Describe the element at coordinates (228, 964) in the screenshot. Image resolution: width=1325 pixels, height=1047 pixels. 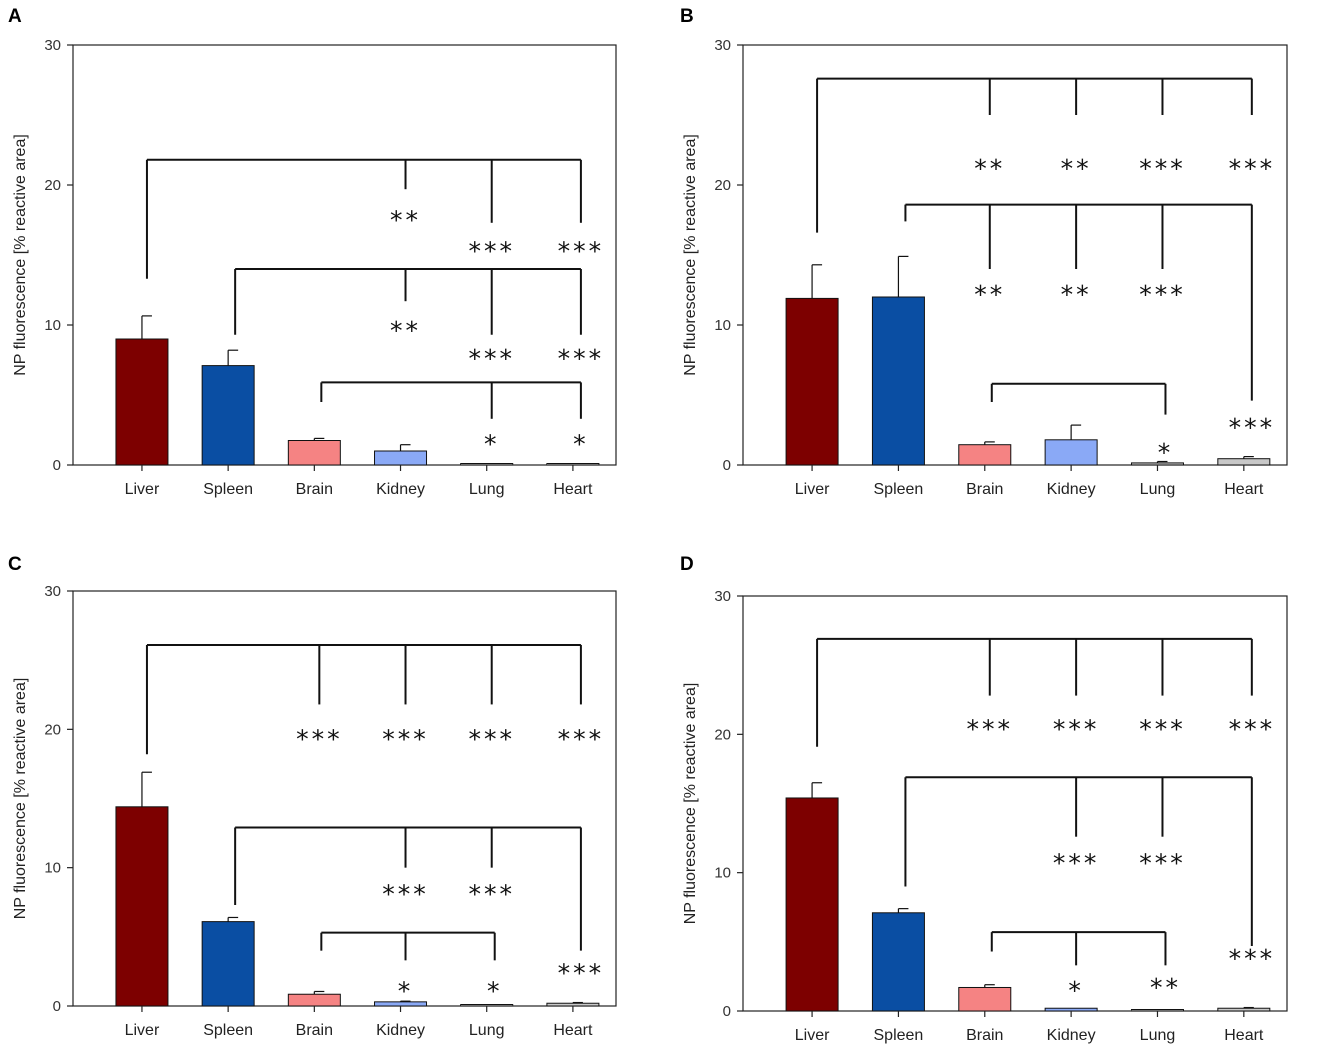
I see `bar-spleen` at that location.